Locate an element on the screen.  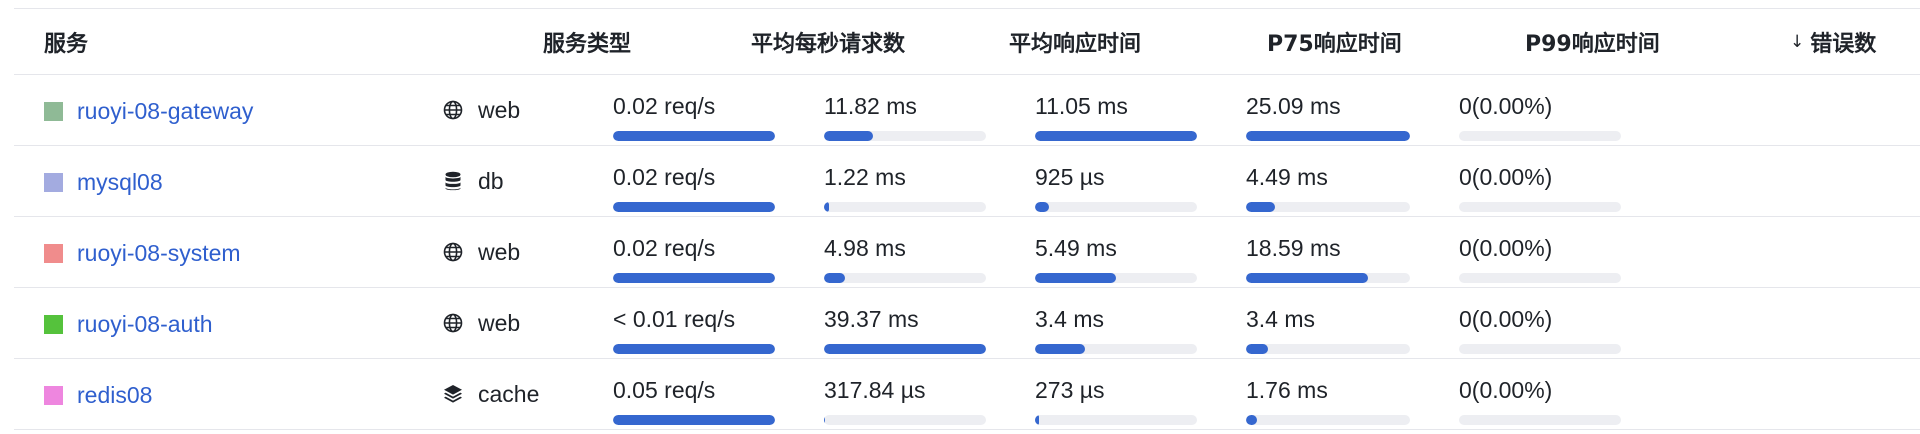
avg-rps-cell: 0.05 req/s is located at coordinates (694, 394).